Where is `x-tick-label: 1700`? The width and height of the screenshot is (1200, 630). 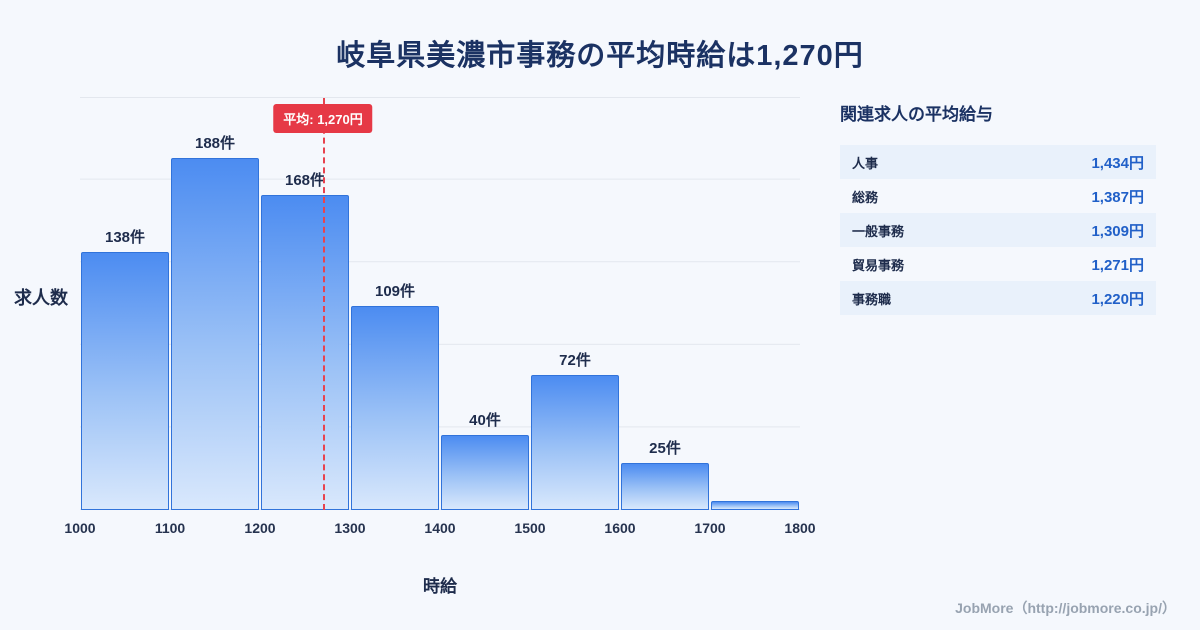
x-tick-label: 1700 is located at coordinates (710, 528).